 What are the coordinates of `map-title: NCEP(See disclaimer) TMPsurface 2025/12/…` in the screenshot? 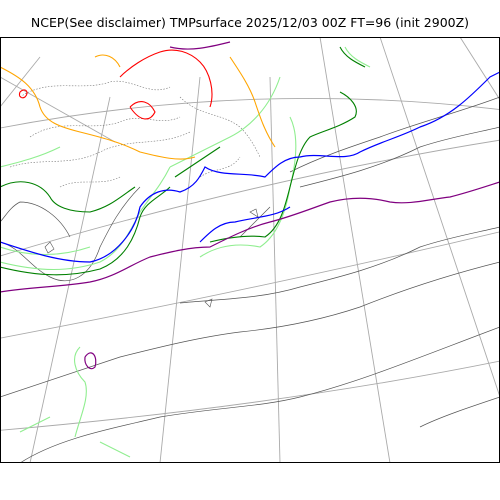 It's located at (250, 22).